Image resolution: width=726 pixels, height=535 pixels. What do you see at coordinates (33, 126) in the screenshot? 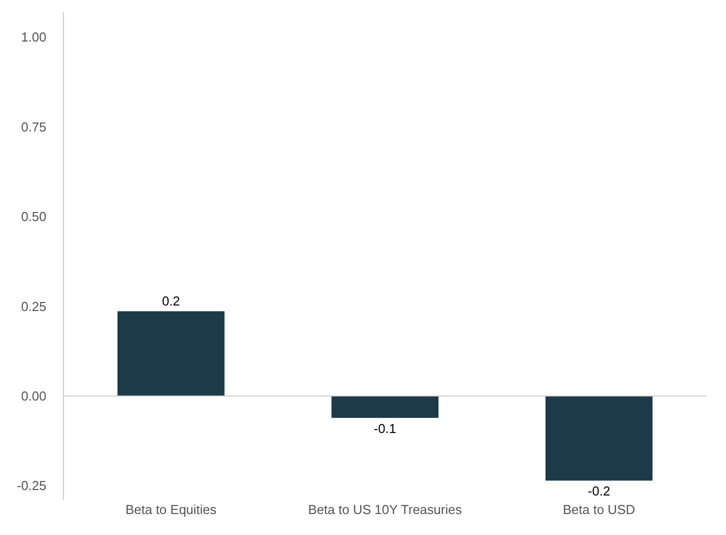
I see `y-tick-label: 0.75` at bounding box center [33, 126].